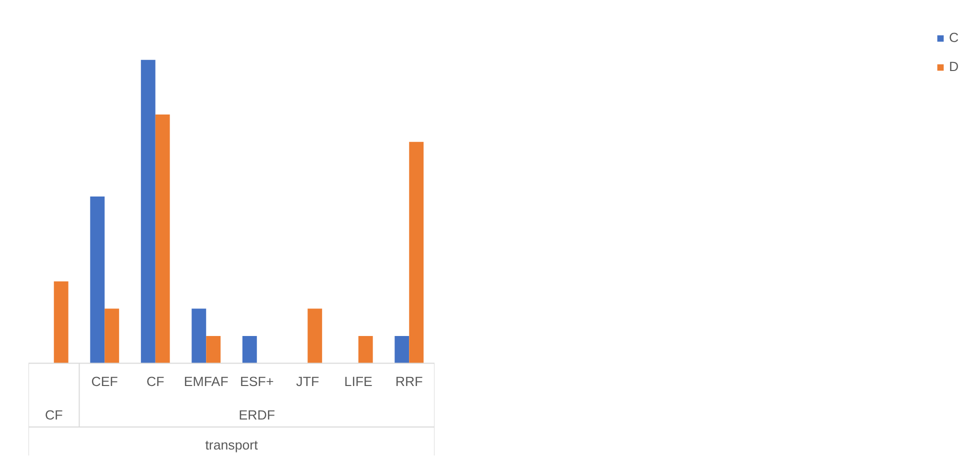 The height and width of the screenshot is (459, 979). Describe the element at coordinates (231, 445) in the screenshot. I see `text: transport` at that location.